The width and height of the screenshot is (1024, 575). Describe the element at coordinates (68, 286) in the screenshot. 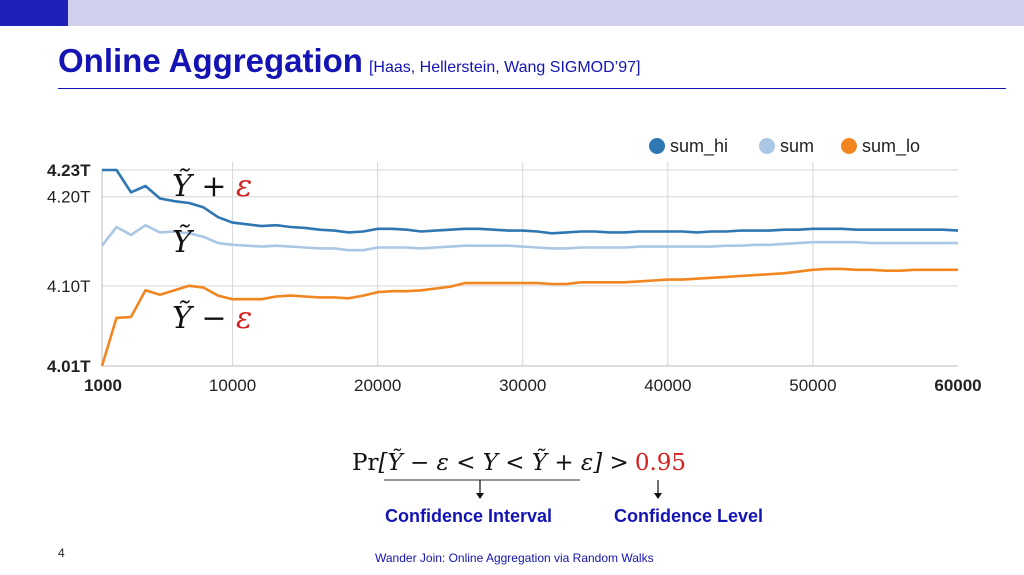

I see `y-tick-label: 4.10T` at that location.